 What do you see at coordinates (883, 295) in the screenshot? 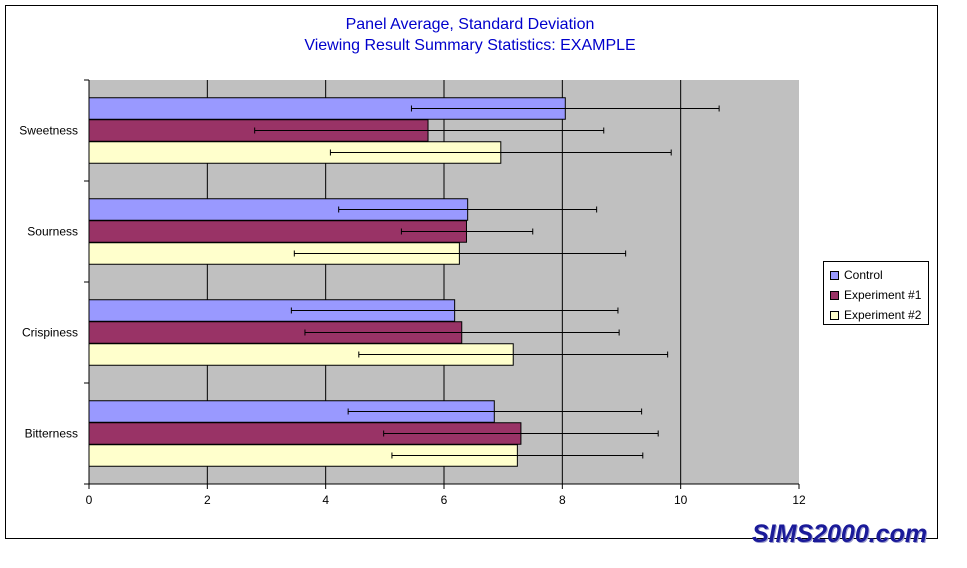
I see `legend-label-experiment-1: Experiment #1` at bounding box center [883, 295].